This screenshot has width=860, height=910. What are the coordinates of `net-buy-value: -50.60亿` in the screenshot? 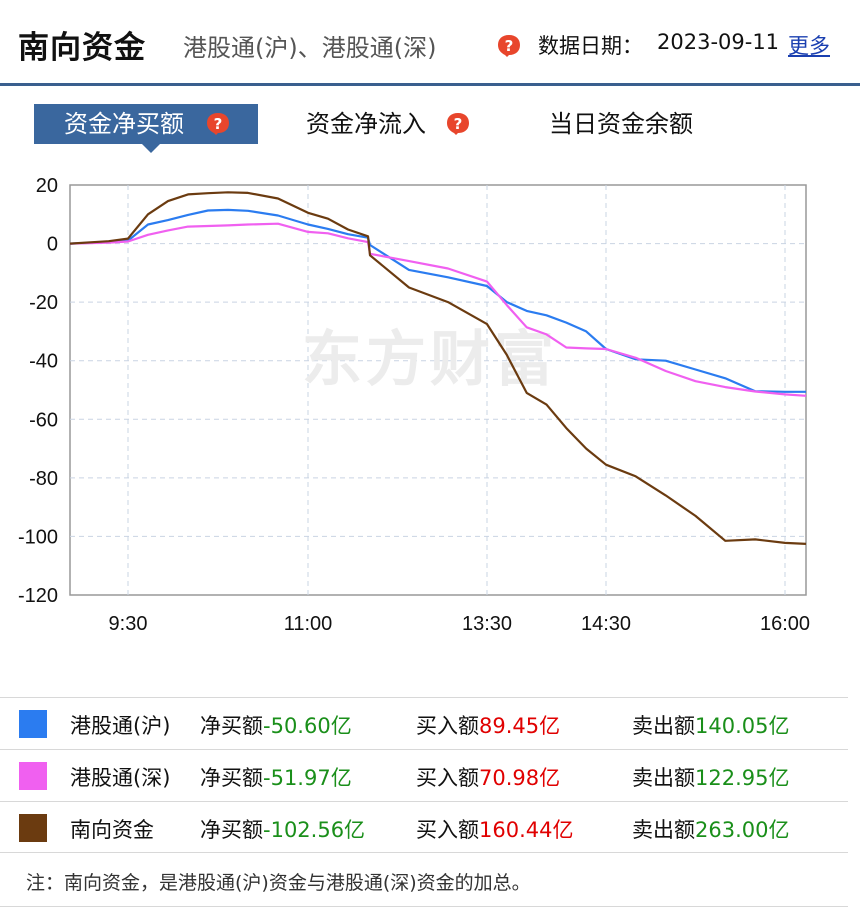 It's located at (307, 726).